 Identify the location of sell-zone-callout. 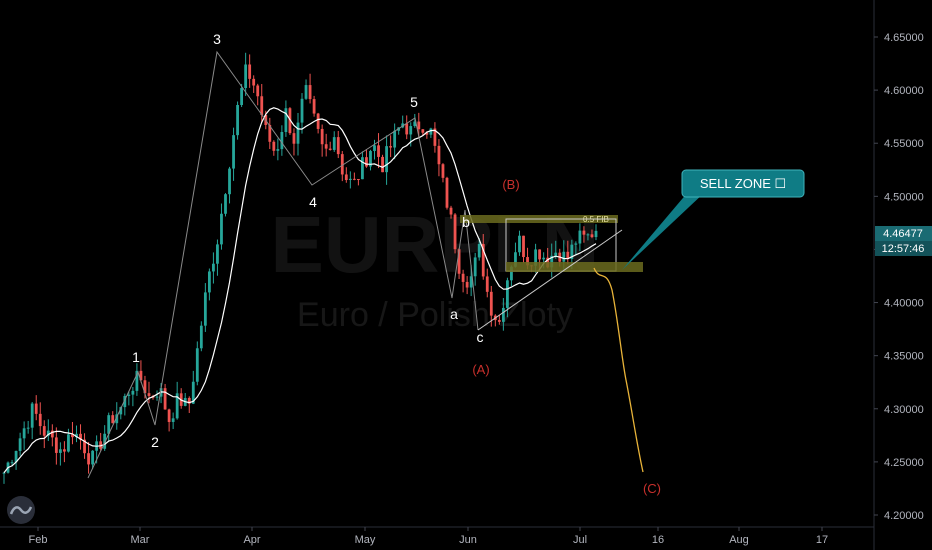
(743, 183).